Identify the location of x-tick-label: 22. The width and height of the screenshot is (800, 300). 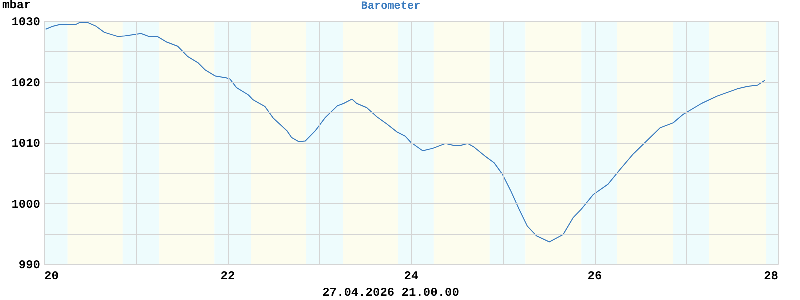
(228, 277).